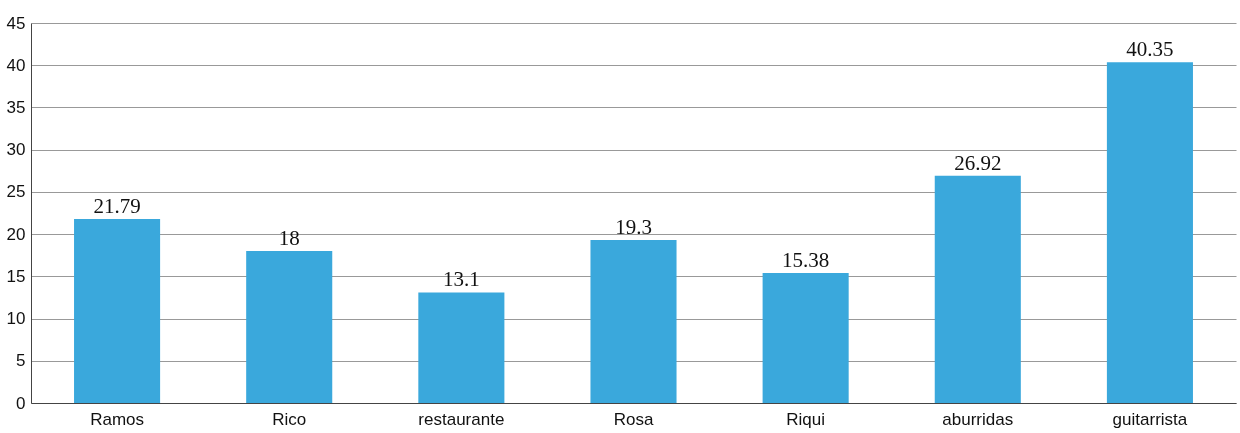 The image size is (1240, 433). I want to click on y-tick-label: 0, so click(21, 403).